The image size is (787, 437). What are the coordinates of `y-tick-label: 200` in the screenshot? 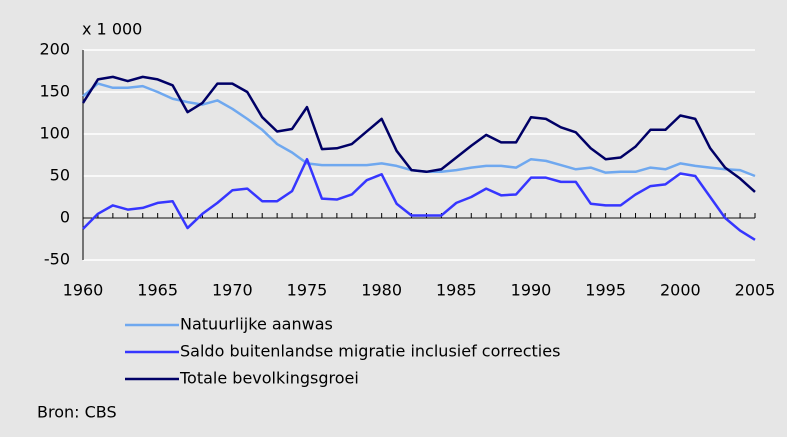 It's located at (54, 49).